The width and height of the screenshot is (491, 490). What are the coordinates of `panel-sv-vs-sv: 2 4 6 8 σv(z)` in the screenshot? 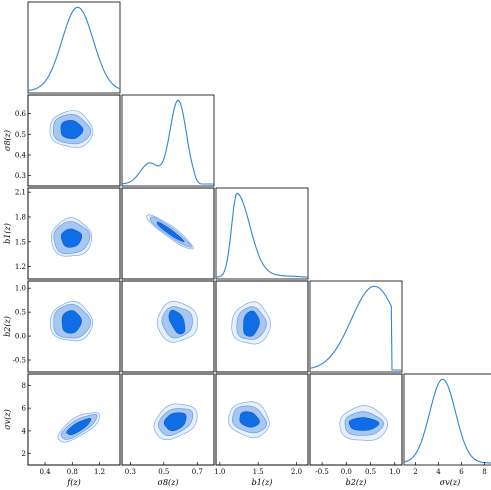 It's located at (447, 430).